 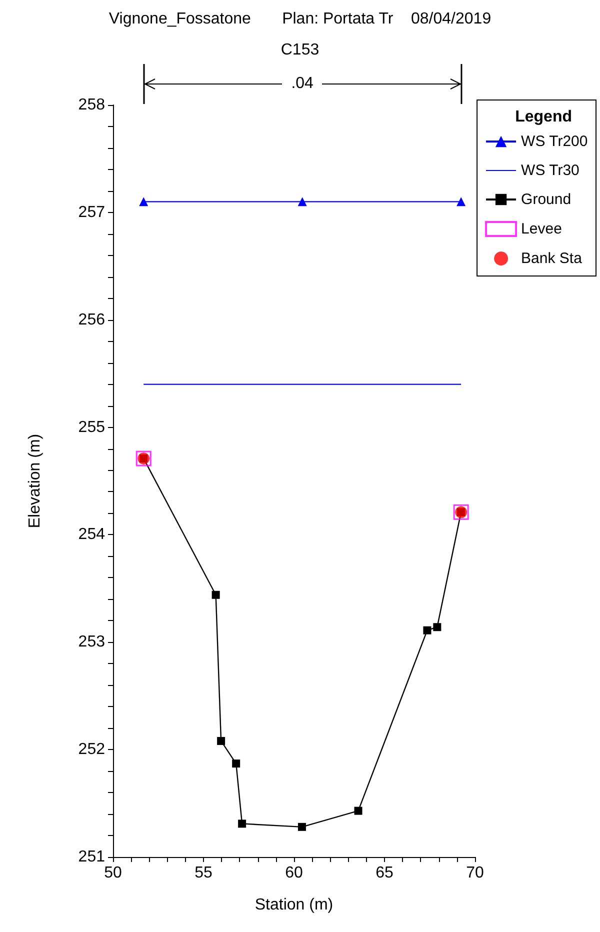 I want to click on x-tick-label: 55, so click(x=203, y=873).